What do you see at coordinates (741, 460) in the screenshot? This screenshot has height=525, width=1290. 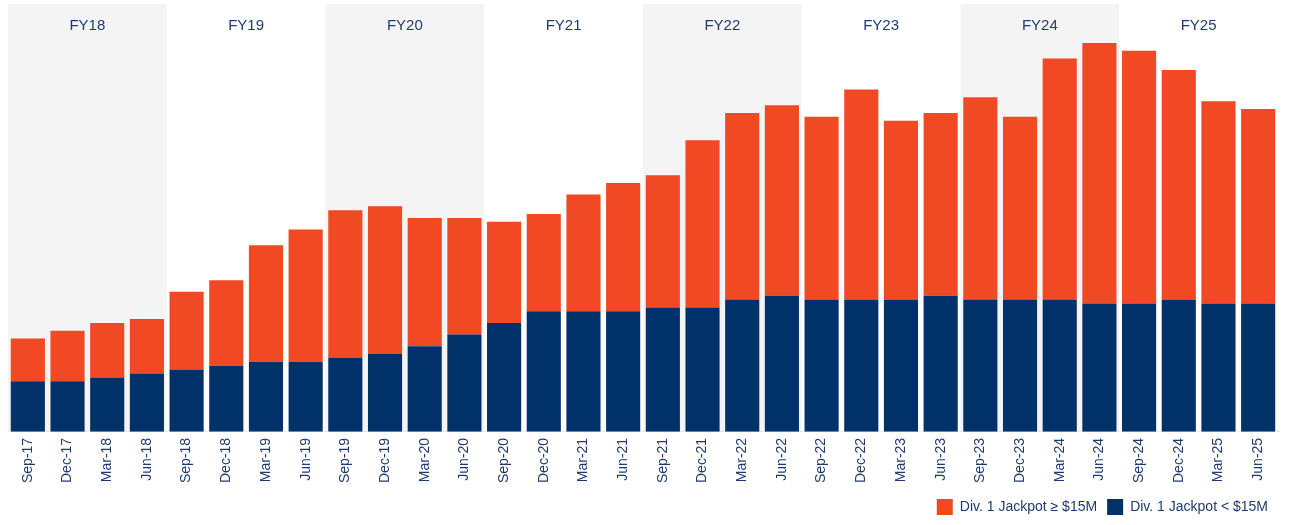 I see `x-tick-label: Mar-22` at bounding box center [741, 460].